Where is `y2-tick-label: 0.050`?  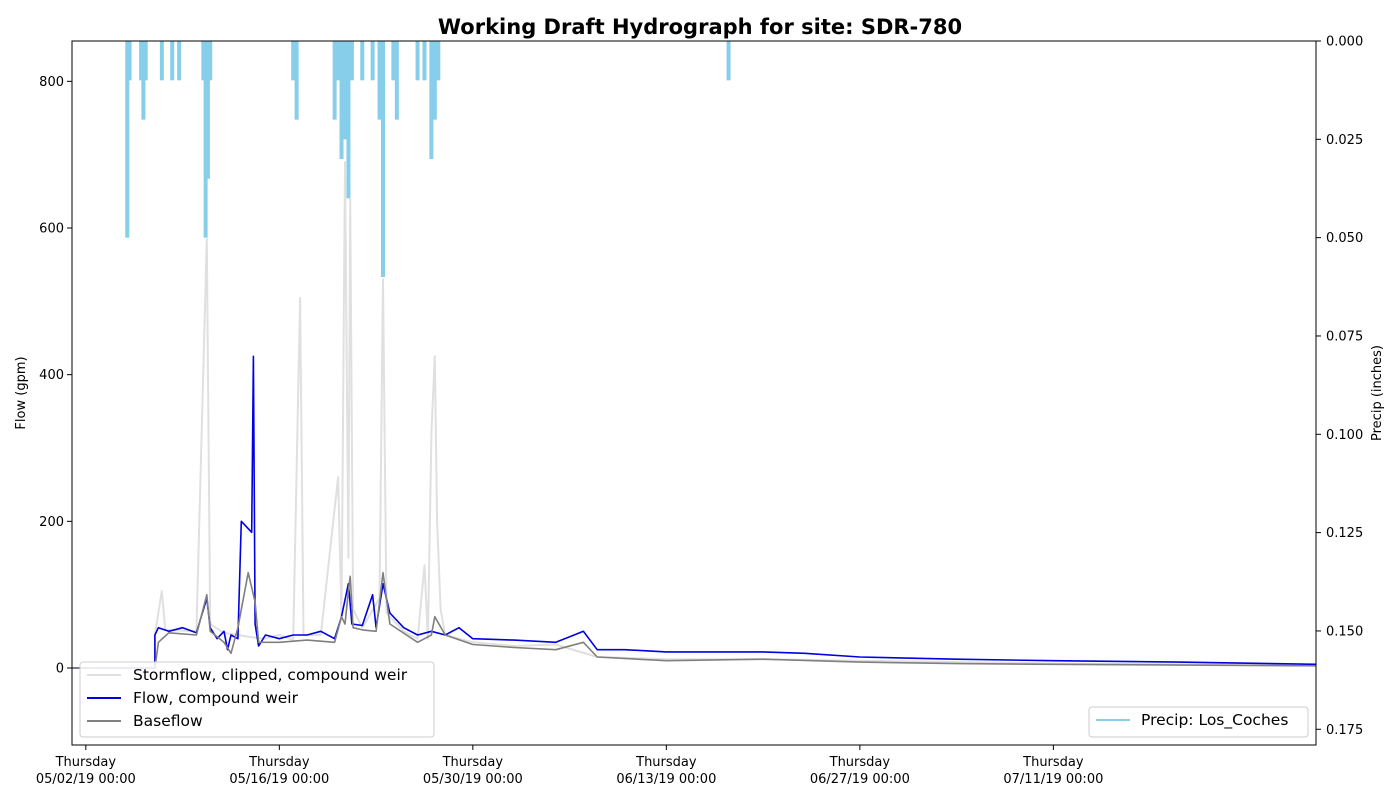 y2-tick-label: 0.050 is located at coordinates (1344, 238).